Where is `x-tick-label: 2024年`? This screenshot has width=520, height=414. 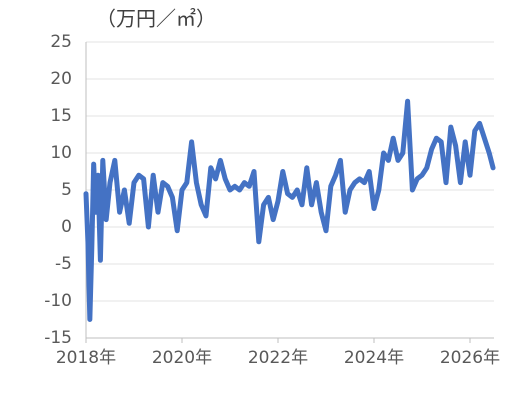
x-tick-label: 2024年 is located at coordinates (374, 358).